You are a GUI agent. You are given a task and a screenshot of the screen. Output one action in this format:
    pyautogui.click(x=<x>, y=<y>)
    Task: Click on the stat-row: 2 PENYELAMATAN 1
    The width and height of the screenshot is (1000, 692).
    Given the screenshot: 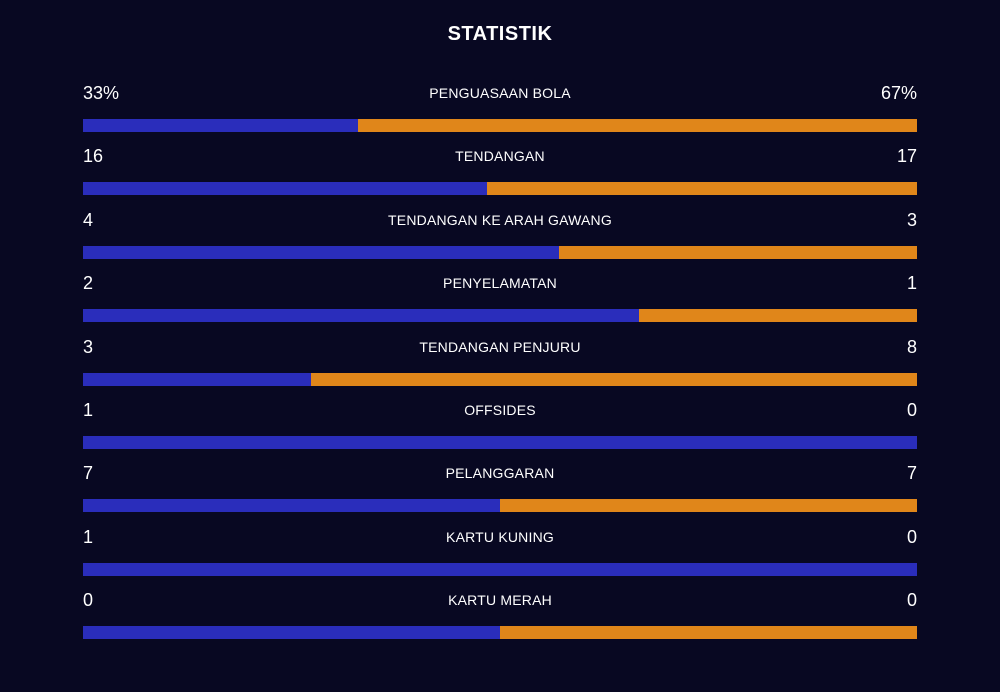 What is the action you would take?
    pyautogui.click(x=500, y=301)
    